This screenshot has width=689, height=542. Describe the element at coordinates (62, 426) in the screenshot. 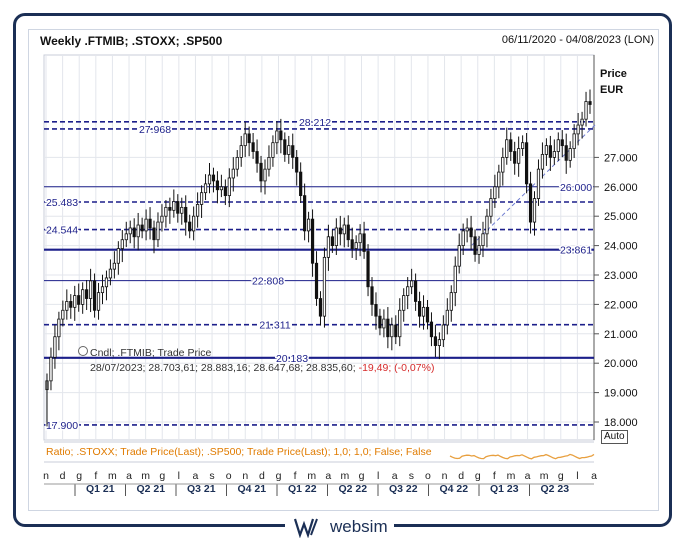

I see `level-label: 17.900` at that location.